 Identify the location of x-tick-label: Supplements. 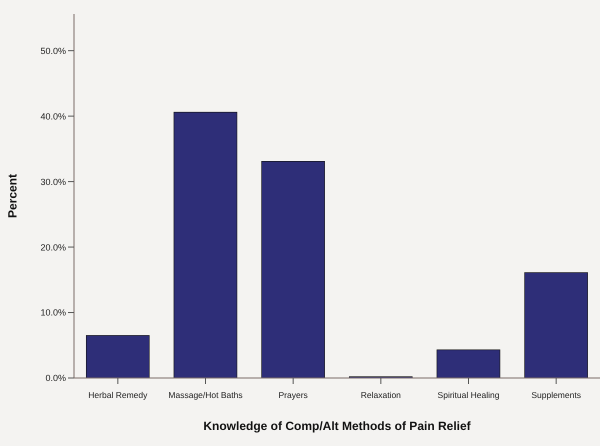
(556, 395).